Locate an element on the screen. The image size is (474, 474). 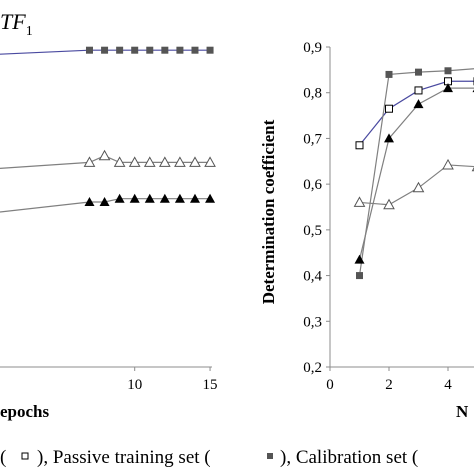
legend-filled-square-marker is located at coordinates (270, 456).